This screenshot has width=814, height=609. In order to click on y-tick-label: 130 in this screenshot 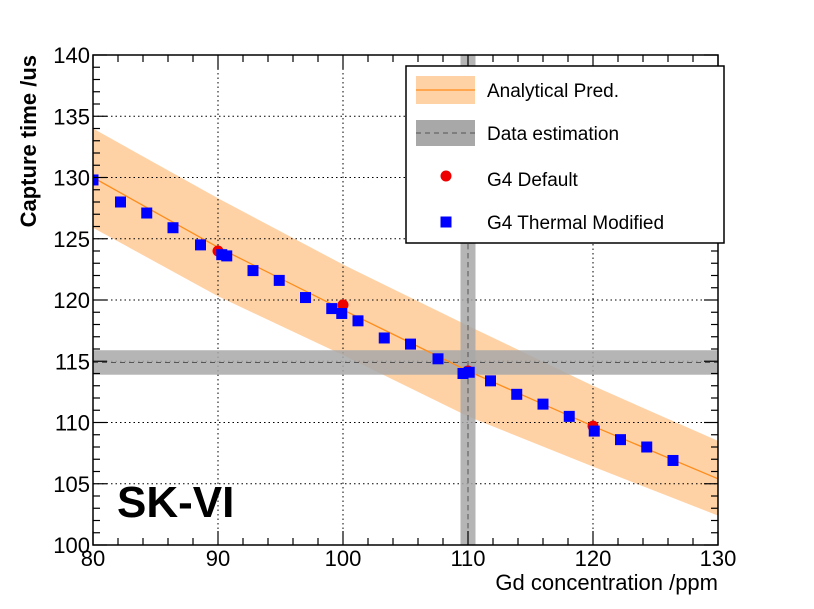, I will do `click(71, 178)`.